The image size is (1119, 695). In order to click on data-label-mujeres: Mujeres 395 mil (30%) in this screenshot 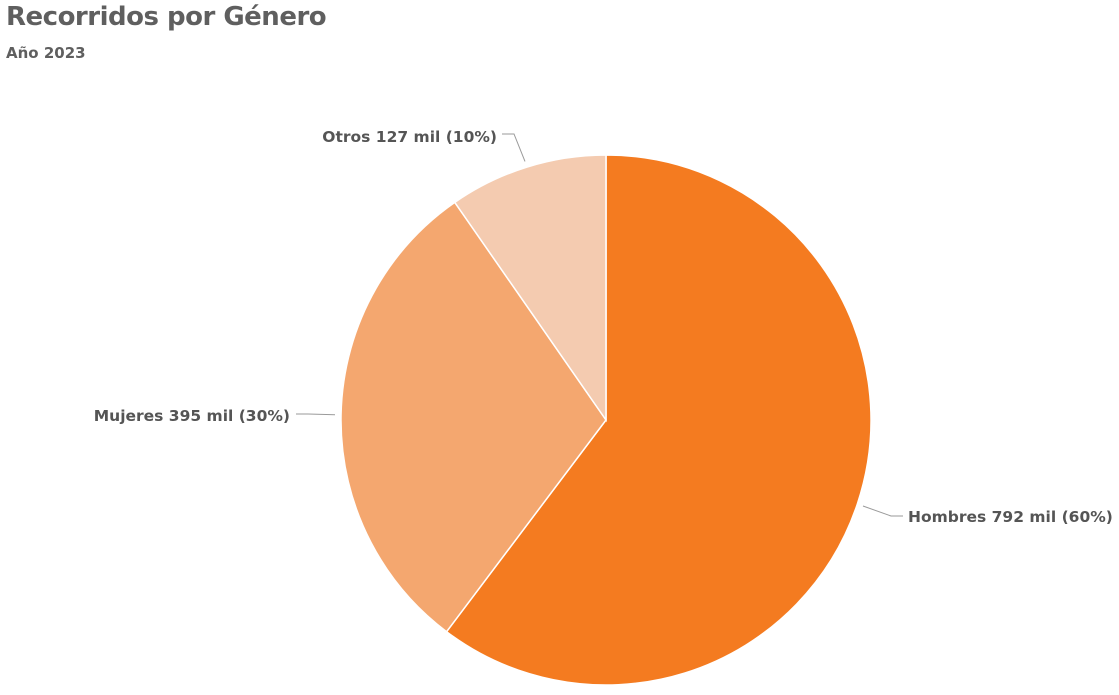, I will do `click(192, 416)`.